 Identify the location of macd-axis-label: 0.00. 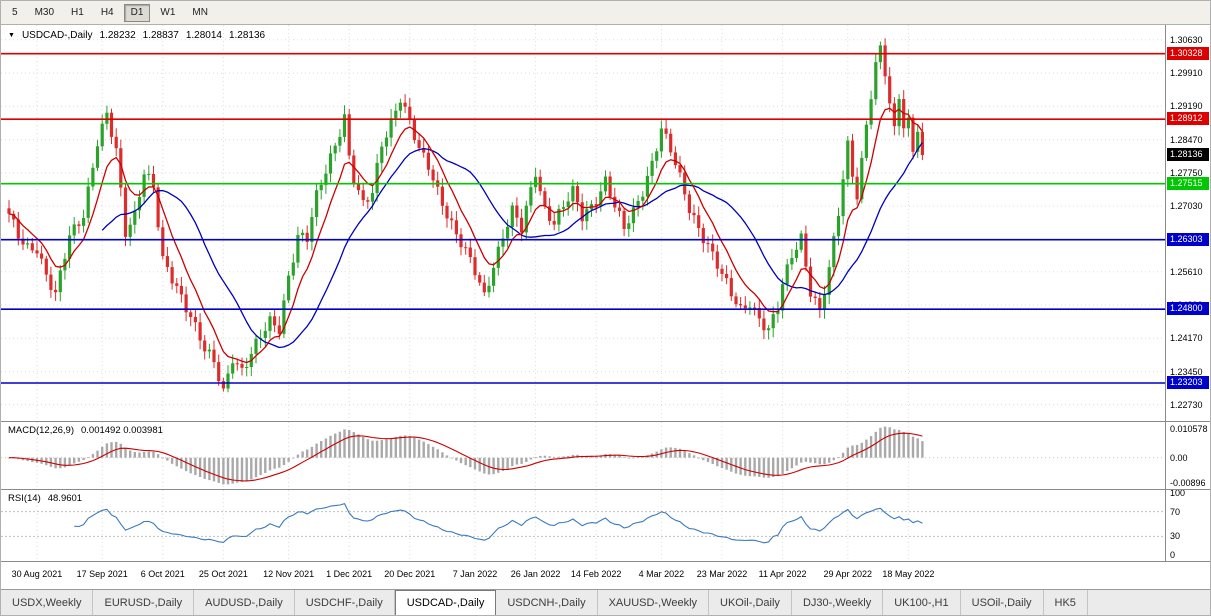
(1179, 457).